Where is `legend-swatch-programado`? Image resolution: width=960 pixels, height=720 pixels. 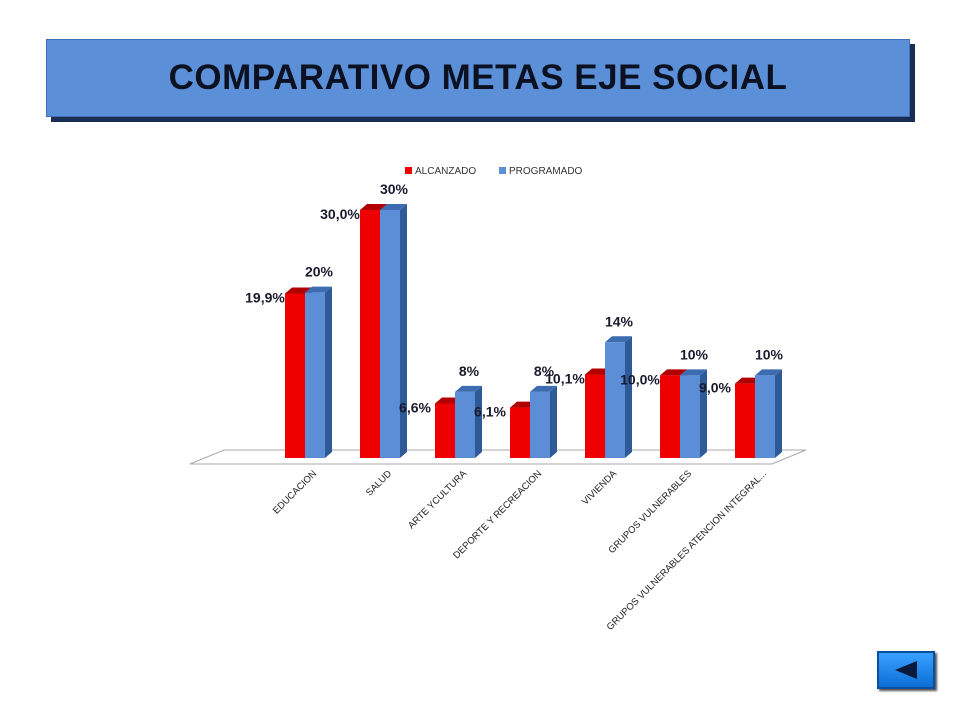
legend-swatch-programado is located at coordinates (502, 170).